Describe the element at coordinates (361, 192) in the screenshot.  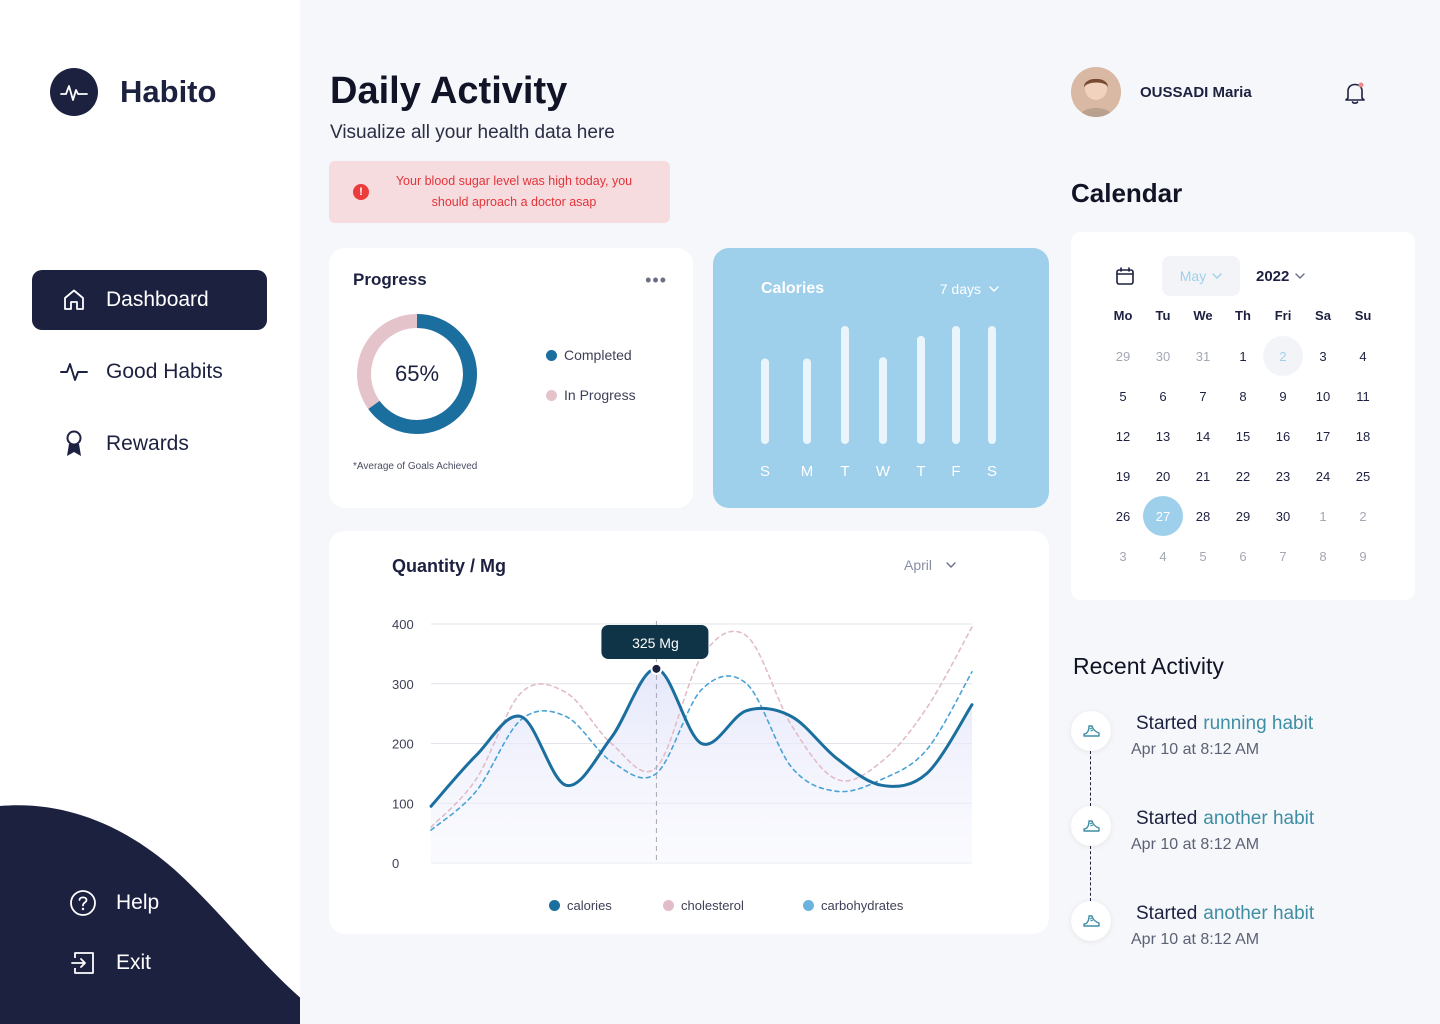
I see `alert-icon: !` at that location.